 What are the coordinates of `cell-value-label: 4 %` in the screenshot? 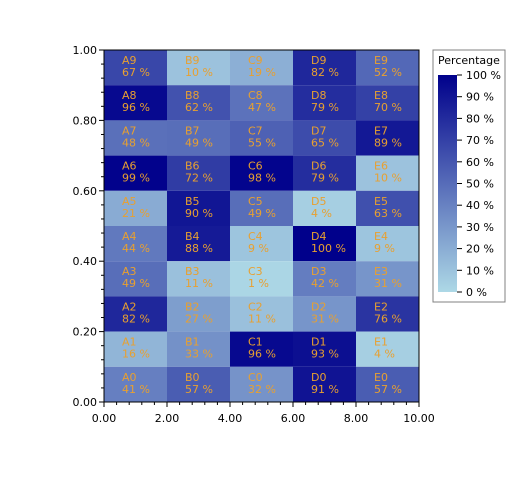 It's located at (321, 213).